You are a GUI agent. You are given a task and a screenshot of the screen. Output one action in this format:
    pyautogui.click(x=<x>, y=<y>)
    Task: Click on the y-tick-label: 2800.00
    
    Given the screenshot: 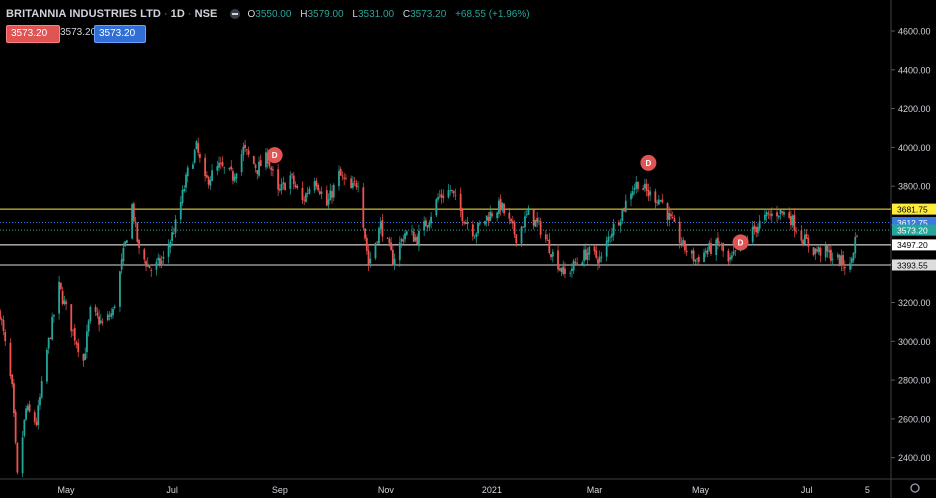 What is the action you would take?
    pyautogui.click(x=914, y=381)
    